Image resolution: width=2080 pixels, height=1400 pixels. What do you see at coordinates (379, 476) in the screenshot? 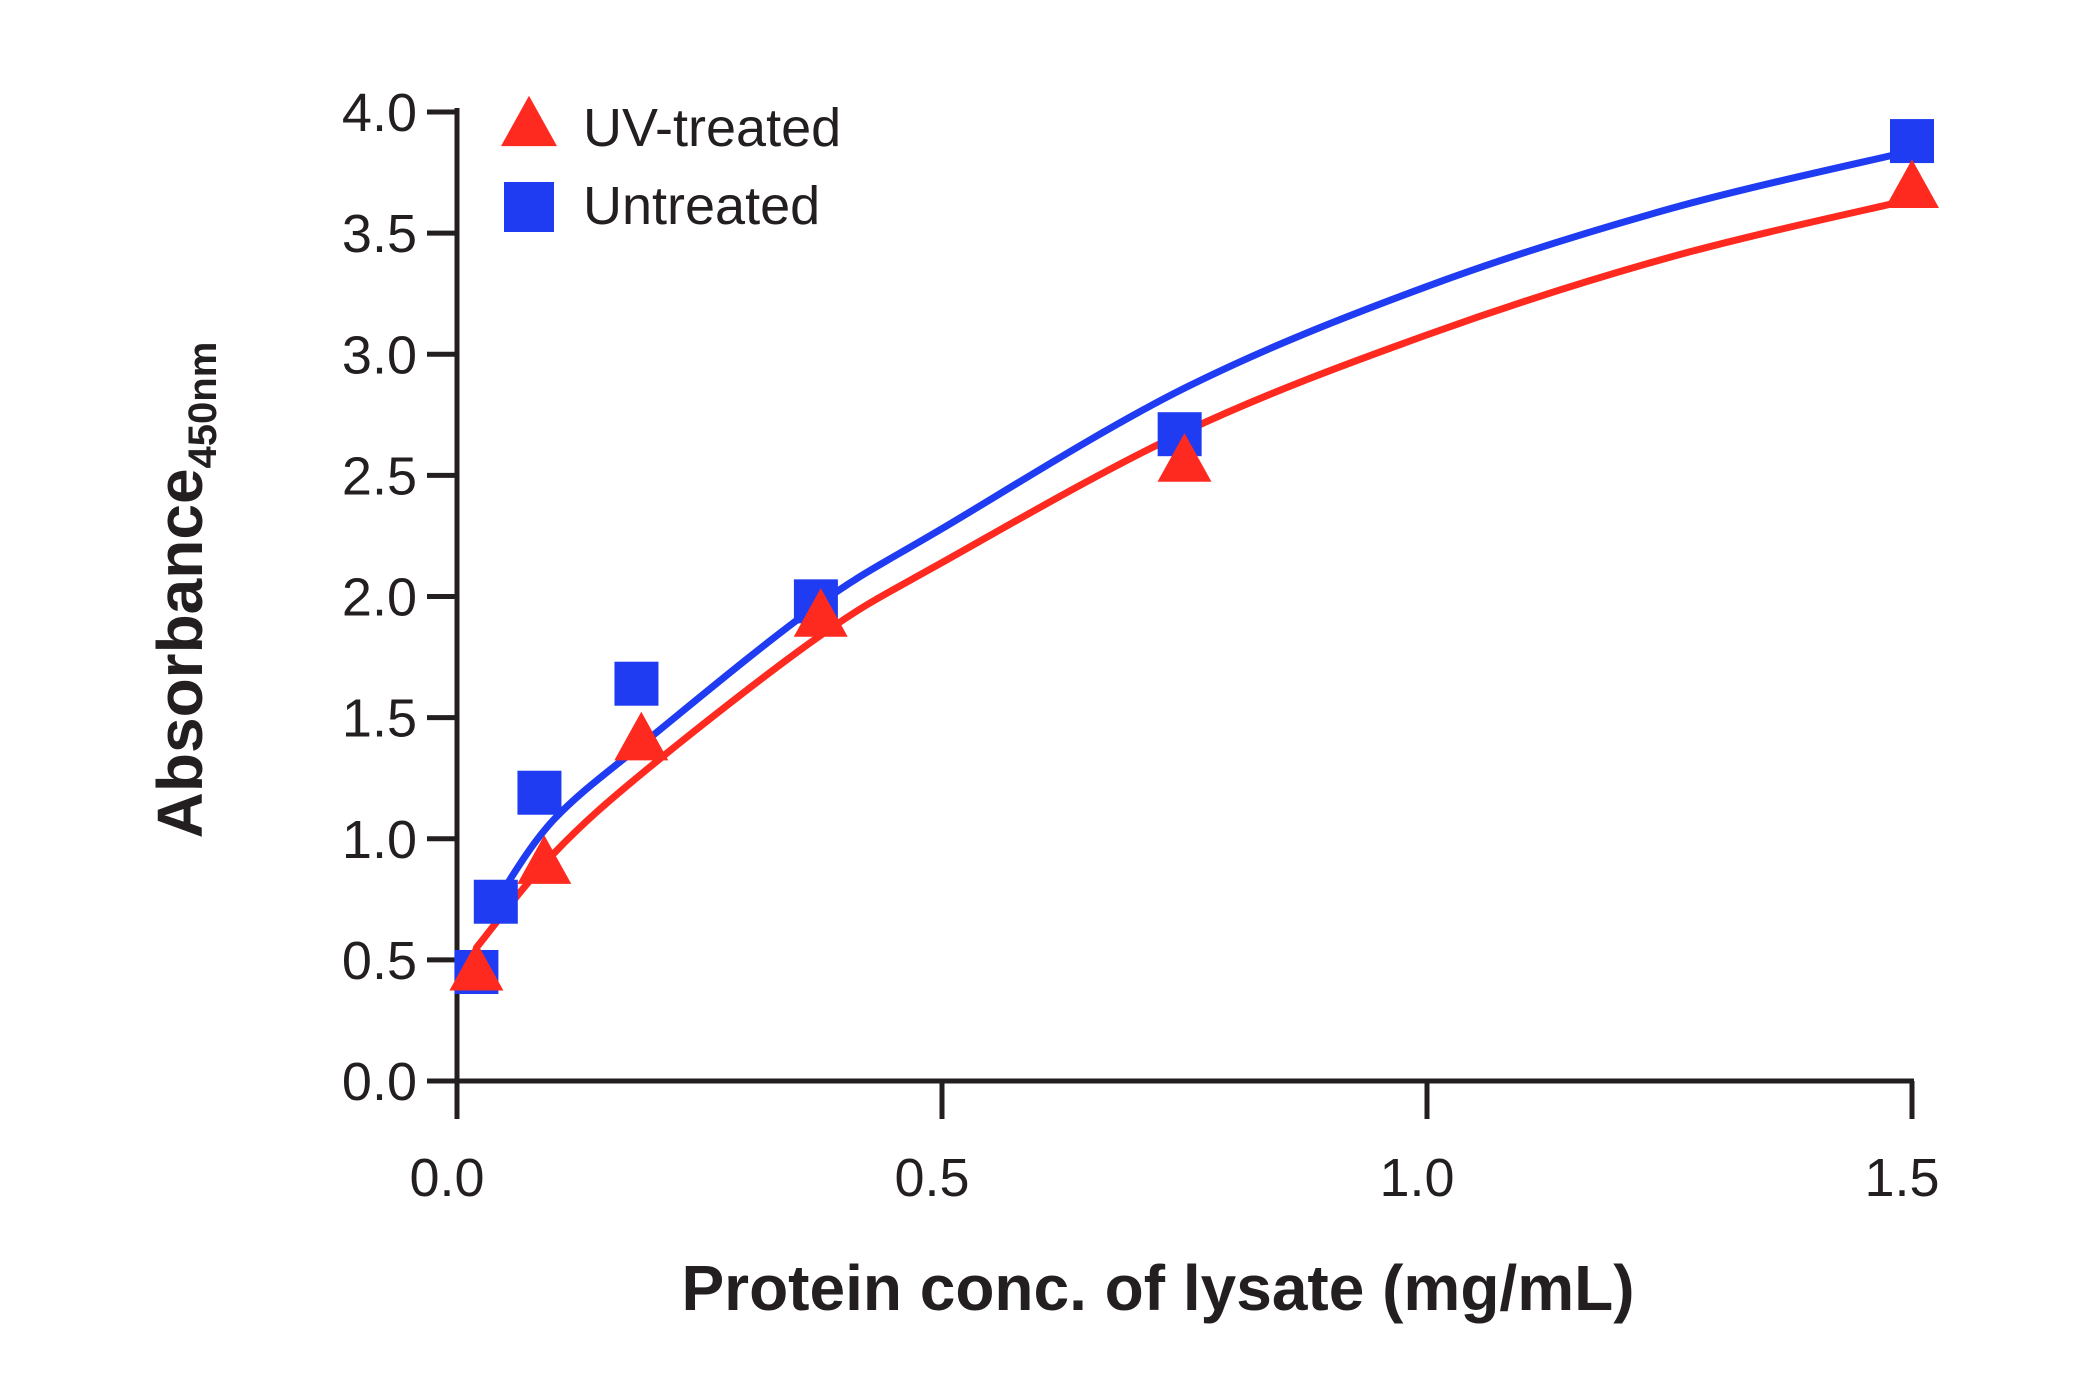
I see `y-tick-label: 2.5` at bounding box center [379, 476].